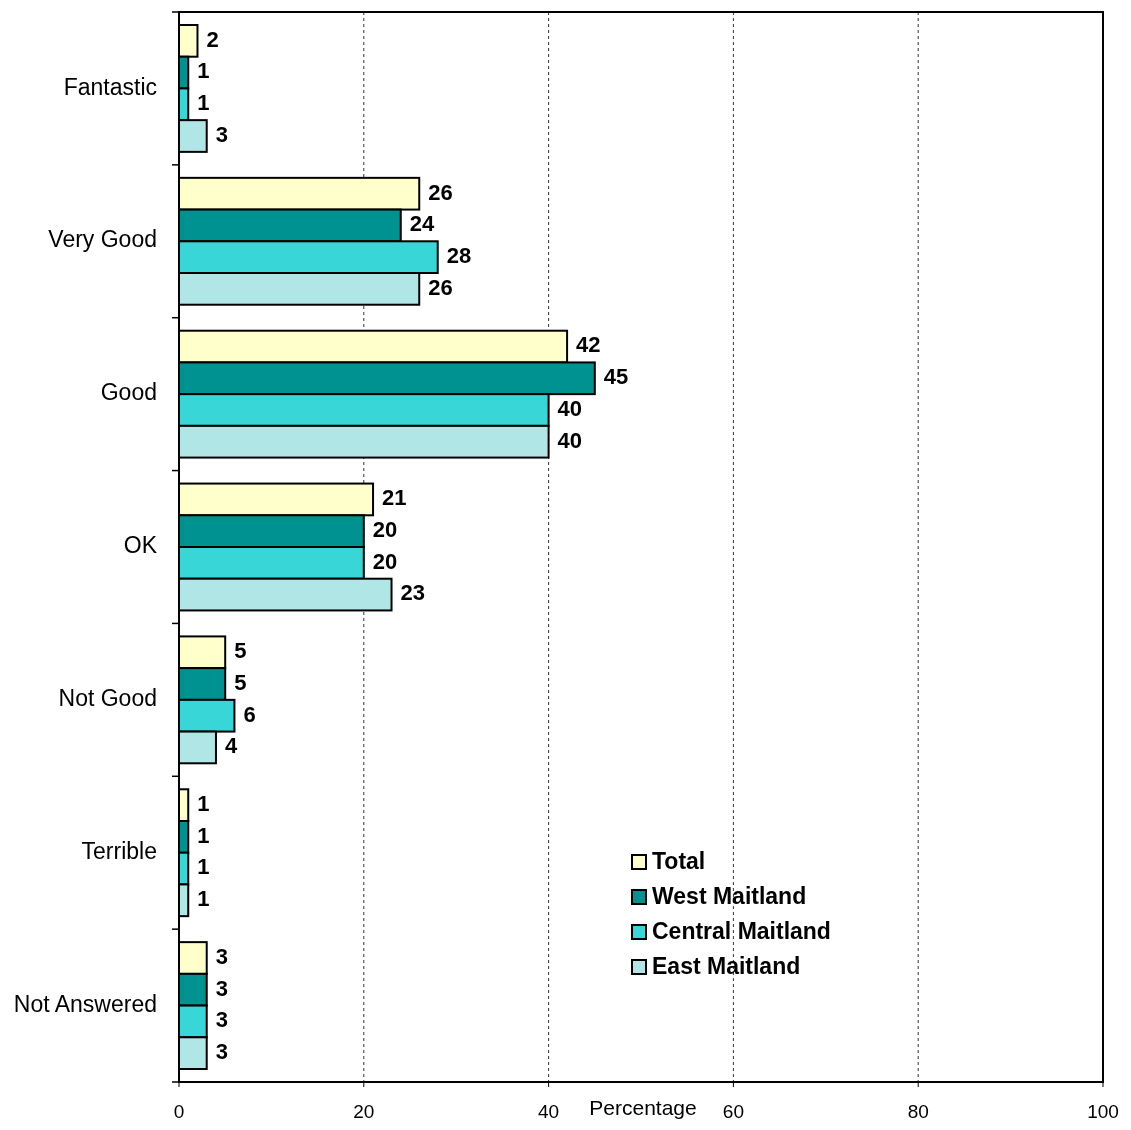 The image size is (1131, 1130). Describe the element at coordinates (616, 377) in the screenshot. I see `data-label: 45` at that location.